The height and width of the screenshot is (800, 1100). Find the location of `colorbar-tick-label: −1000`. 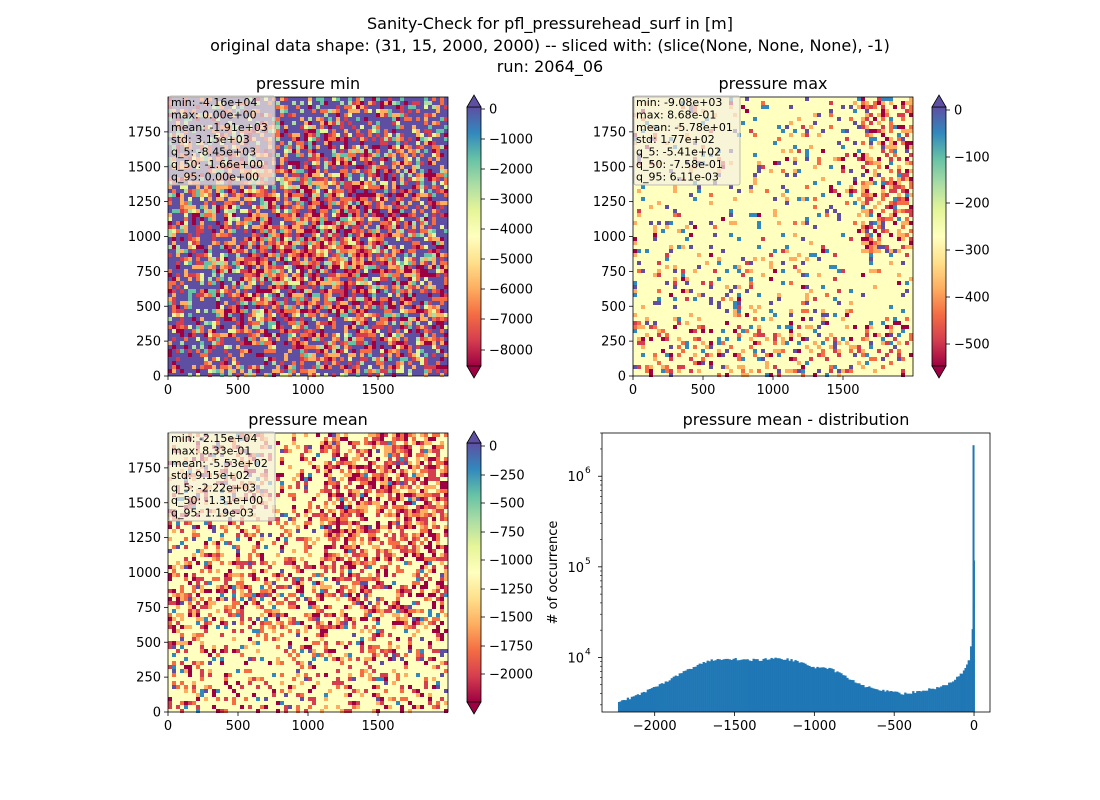

colorbar-tick-label: −1000 is located at coordinates (511, 140).